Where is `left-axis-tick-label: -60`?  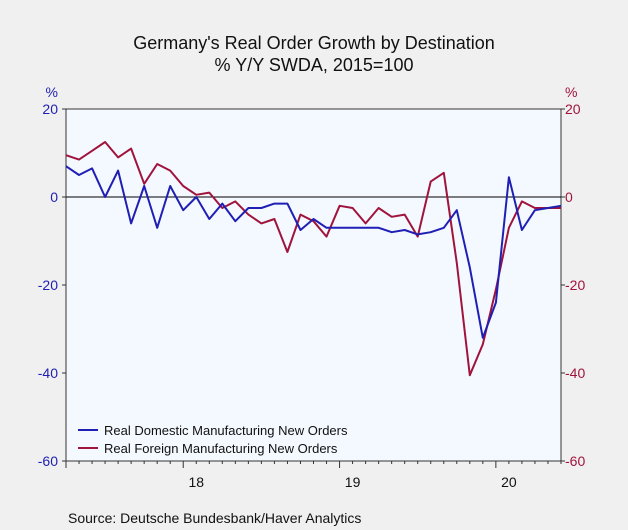 left-axis-tick-label: -60 is located at coordinates (48, 461).